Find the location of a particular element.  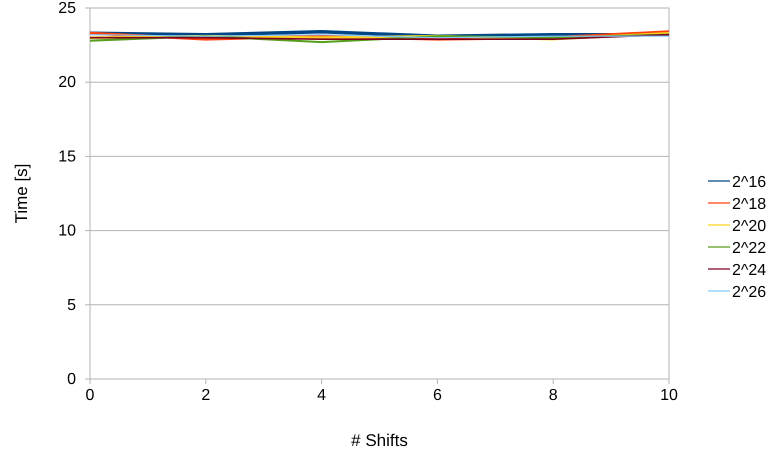

y-tick-label: 15 is located at coordinates (67, 157).